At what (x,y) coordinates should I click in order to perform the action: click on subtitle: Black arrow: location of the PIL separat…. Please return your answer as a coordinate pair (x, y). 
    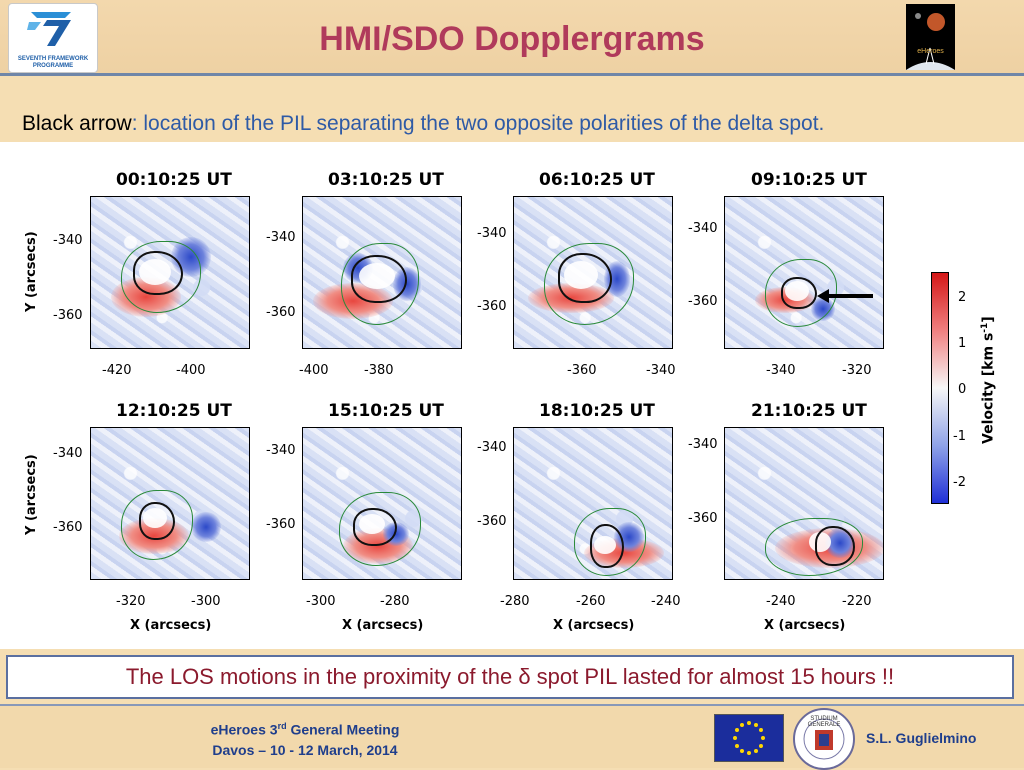
    Looking at the image, I should click on (423, 124).